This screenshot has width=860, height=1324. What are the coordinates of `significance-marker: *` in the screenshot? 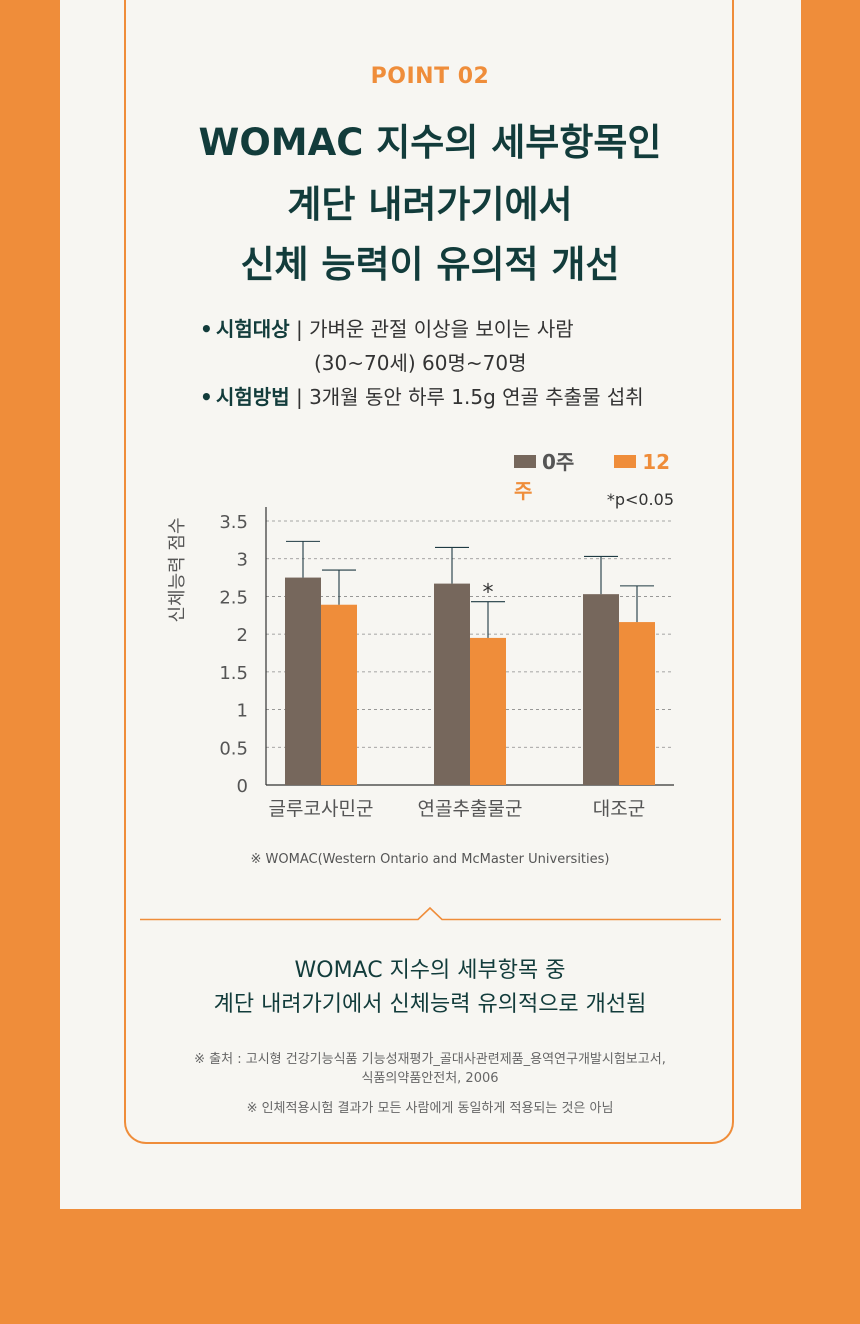 It's located at (488, 593).